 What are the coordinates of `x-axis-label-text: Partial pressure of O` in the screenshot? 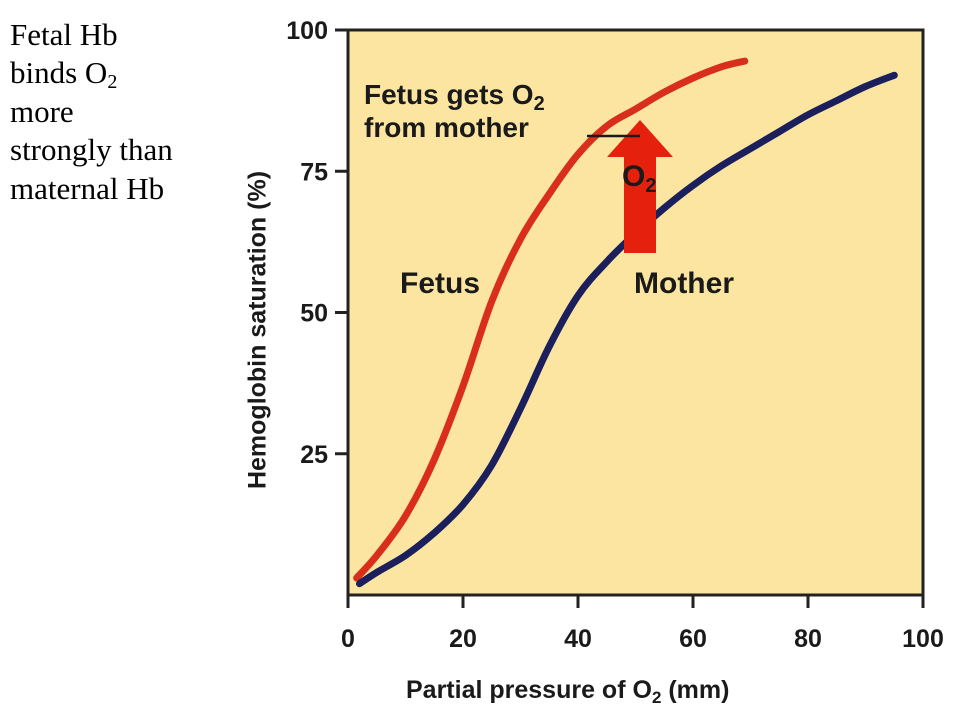 It's located at (529, 690).